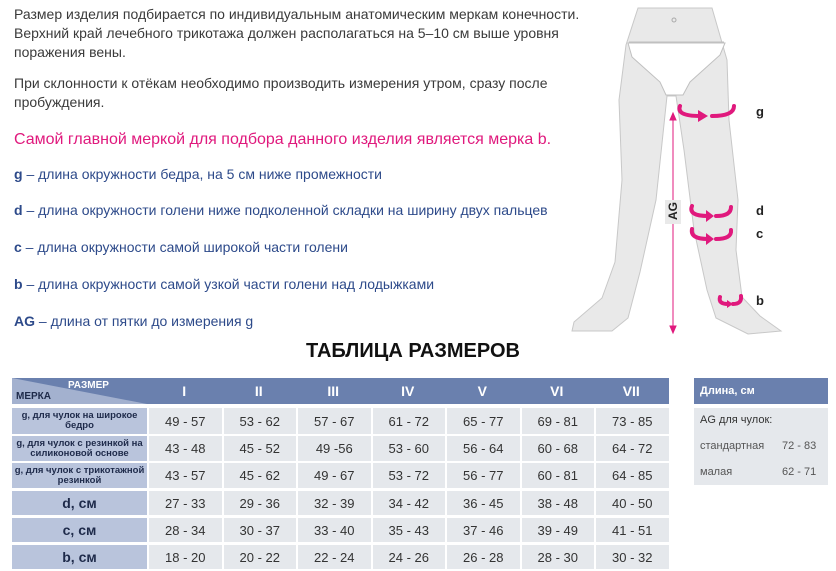 Image resolution: width=836 pixels, height=571 pixels. What do you see at coordinates (144, 321) in the screenshot?
I see `definition-text: – длина от пятки до измерения g` at bounding box center [144, 321].